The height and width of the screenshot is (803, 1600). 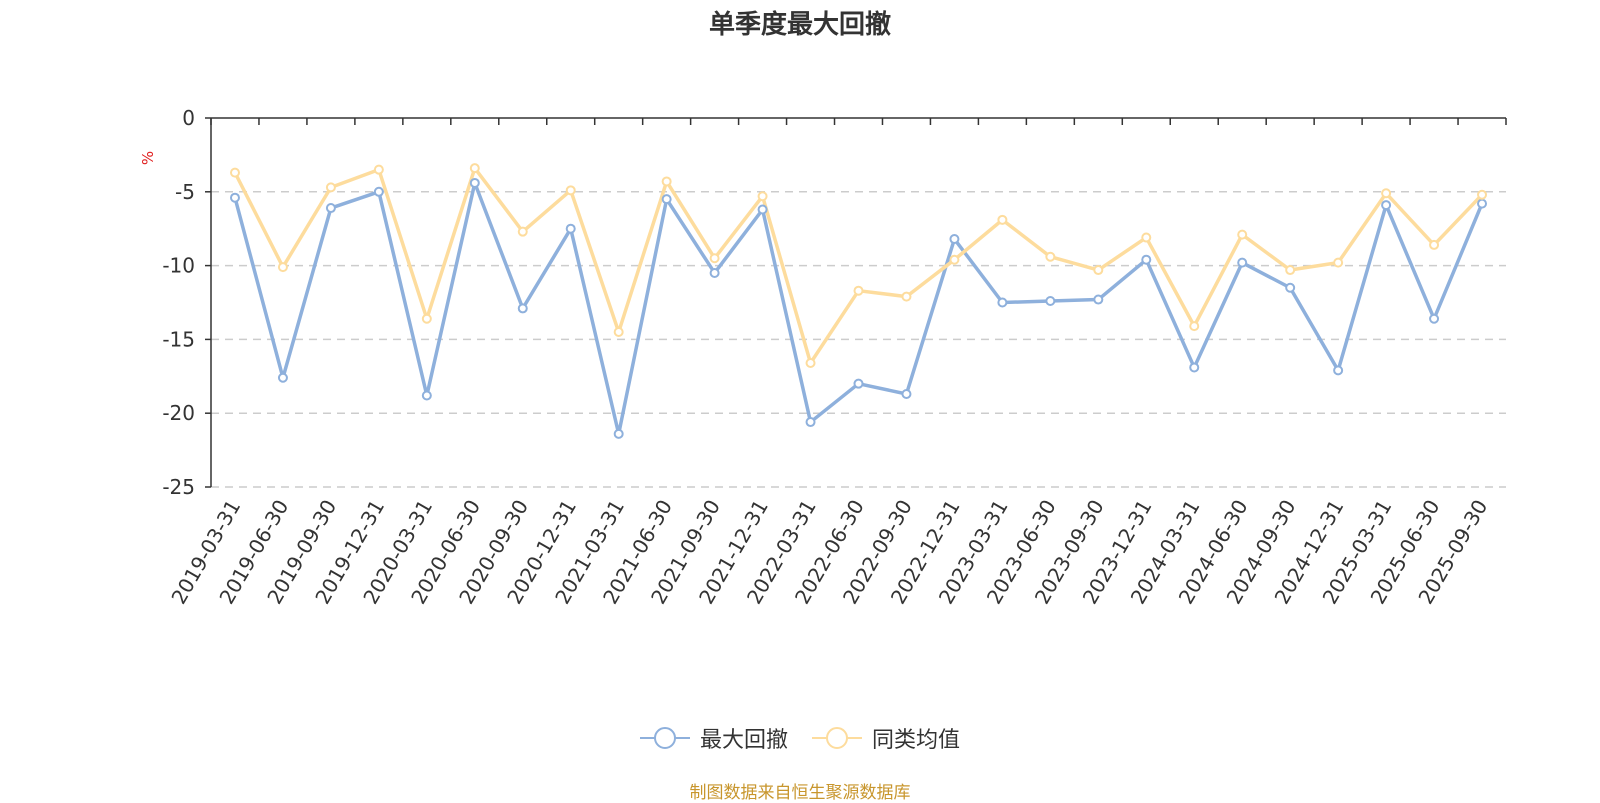 I want to click on data-source-note: 制图数据来自恒生聚源数据库, so click(x=800, y=793).